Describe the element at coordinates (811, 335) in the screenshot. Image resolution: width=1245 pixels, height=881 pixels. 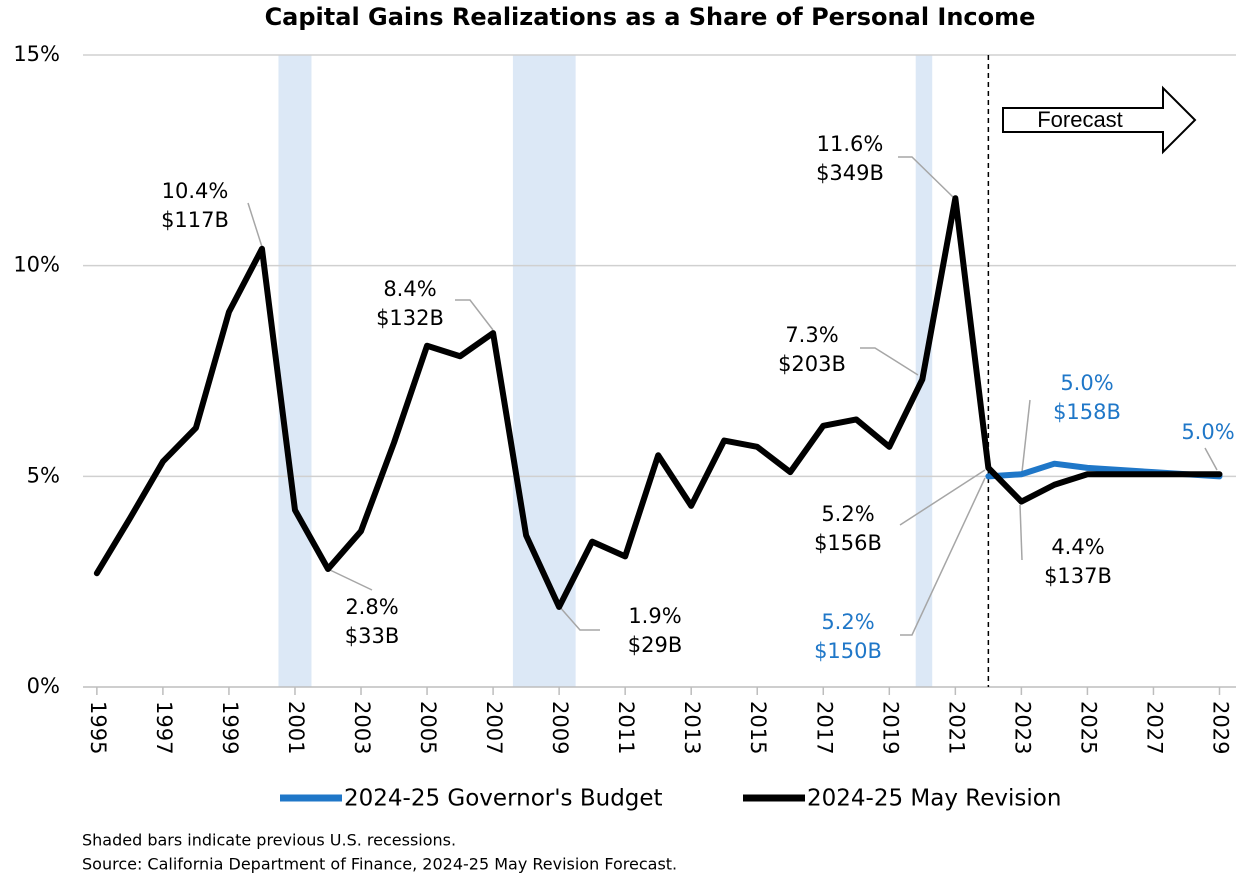
I see `annotation: 7.3%` at that location.